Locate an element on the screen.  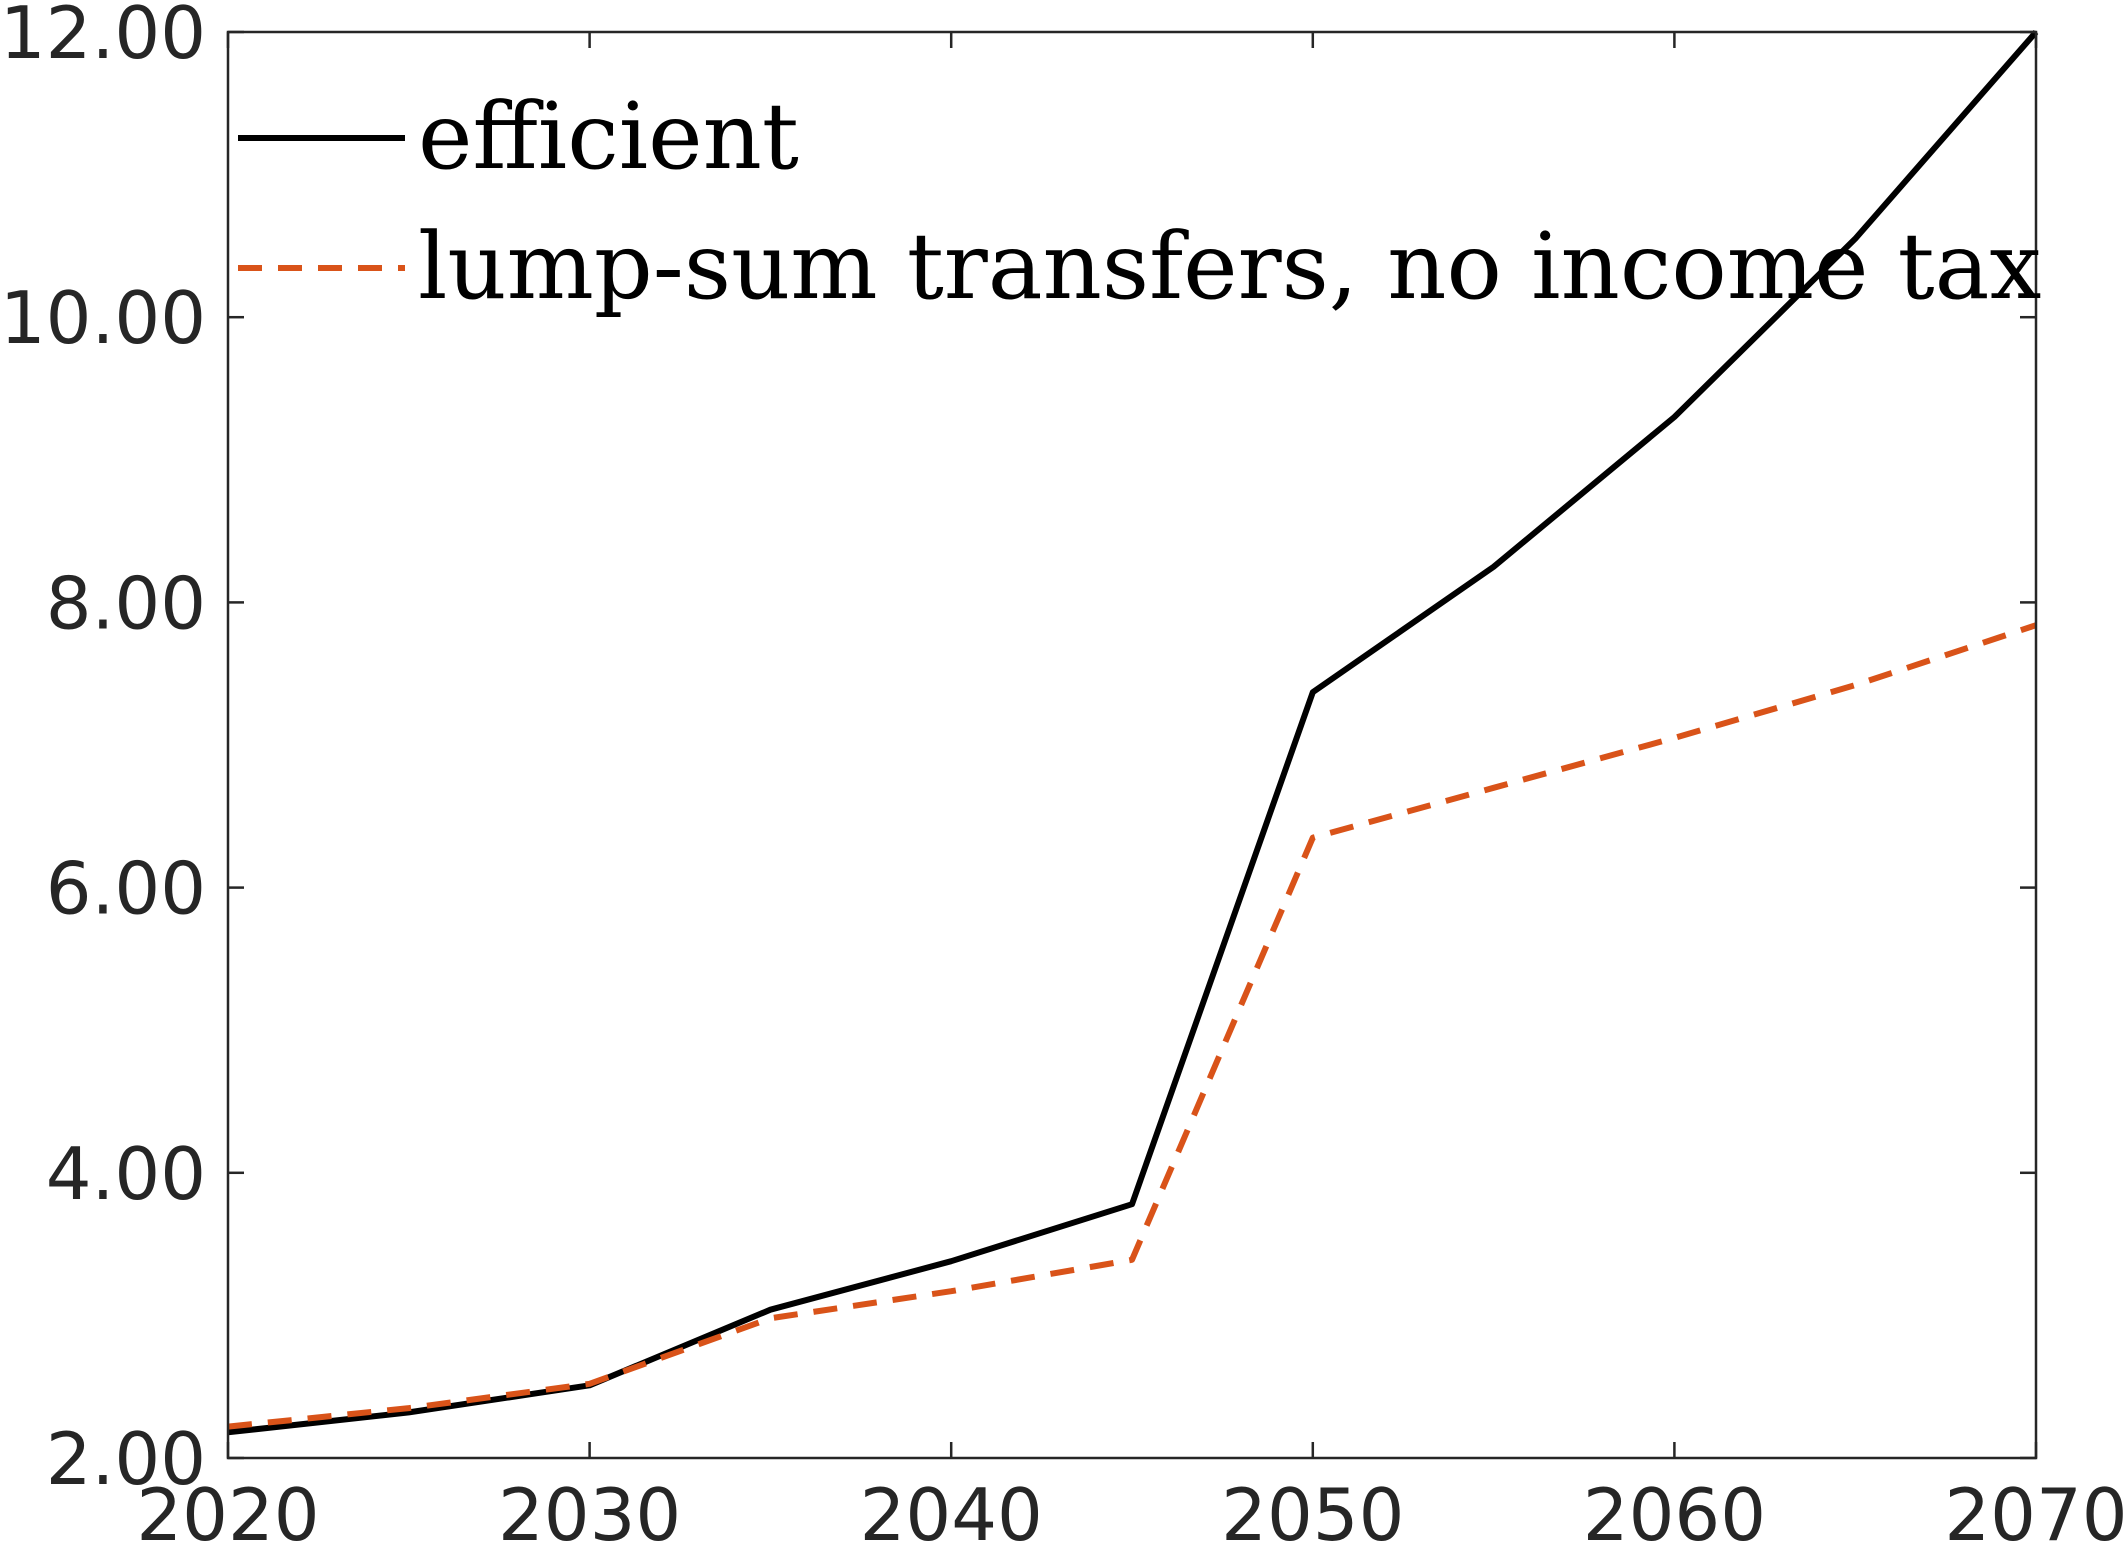
legend-label-1: lump-sum transfers, no income tax is located at coordinates (1229, 266).